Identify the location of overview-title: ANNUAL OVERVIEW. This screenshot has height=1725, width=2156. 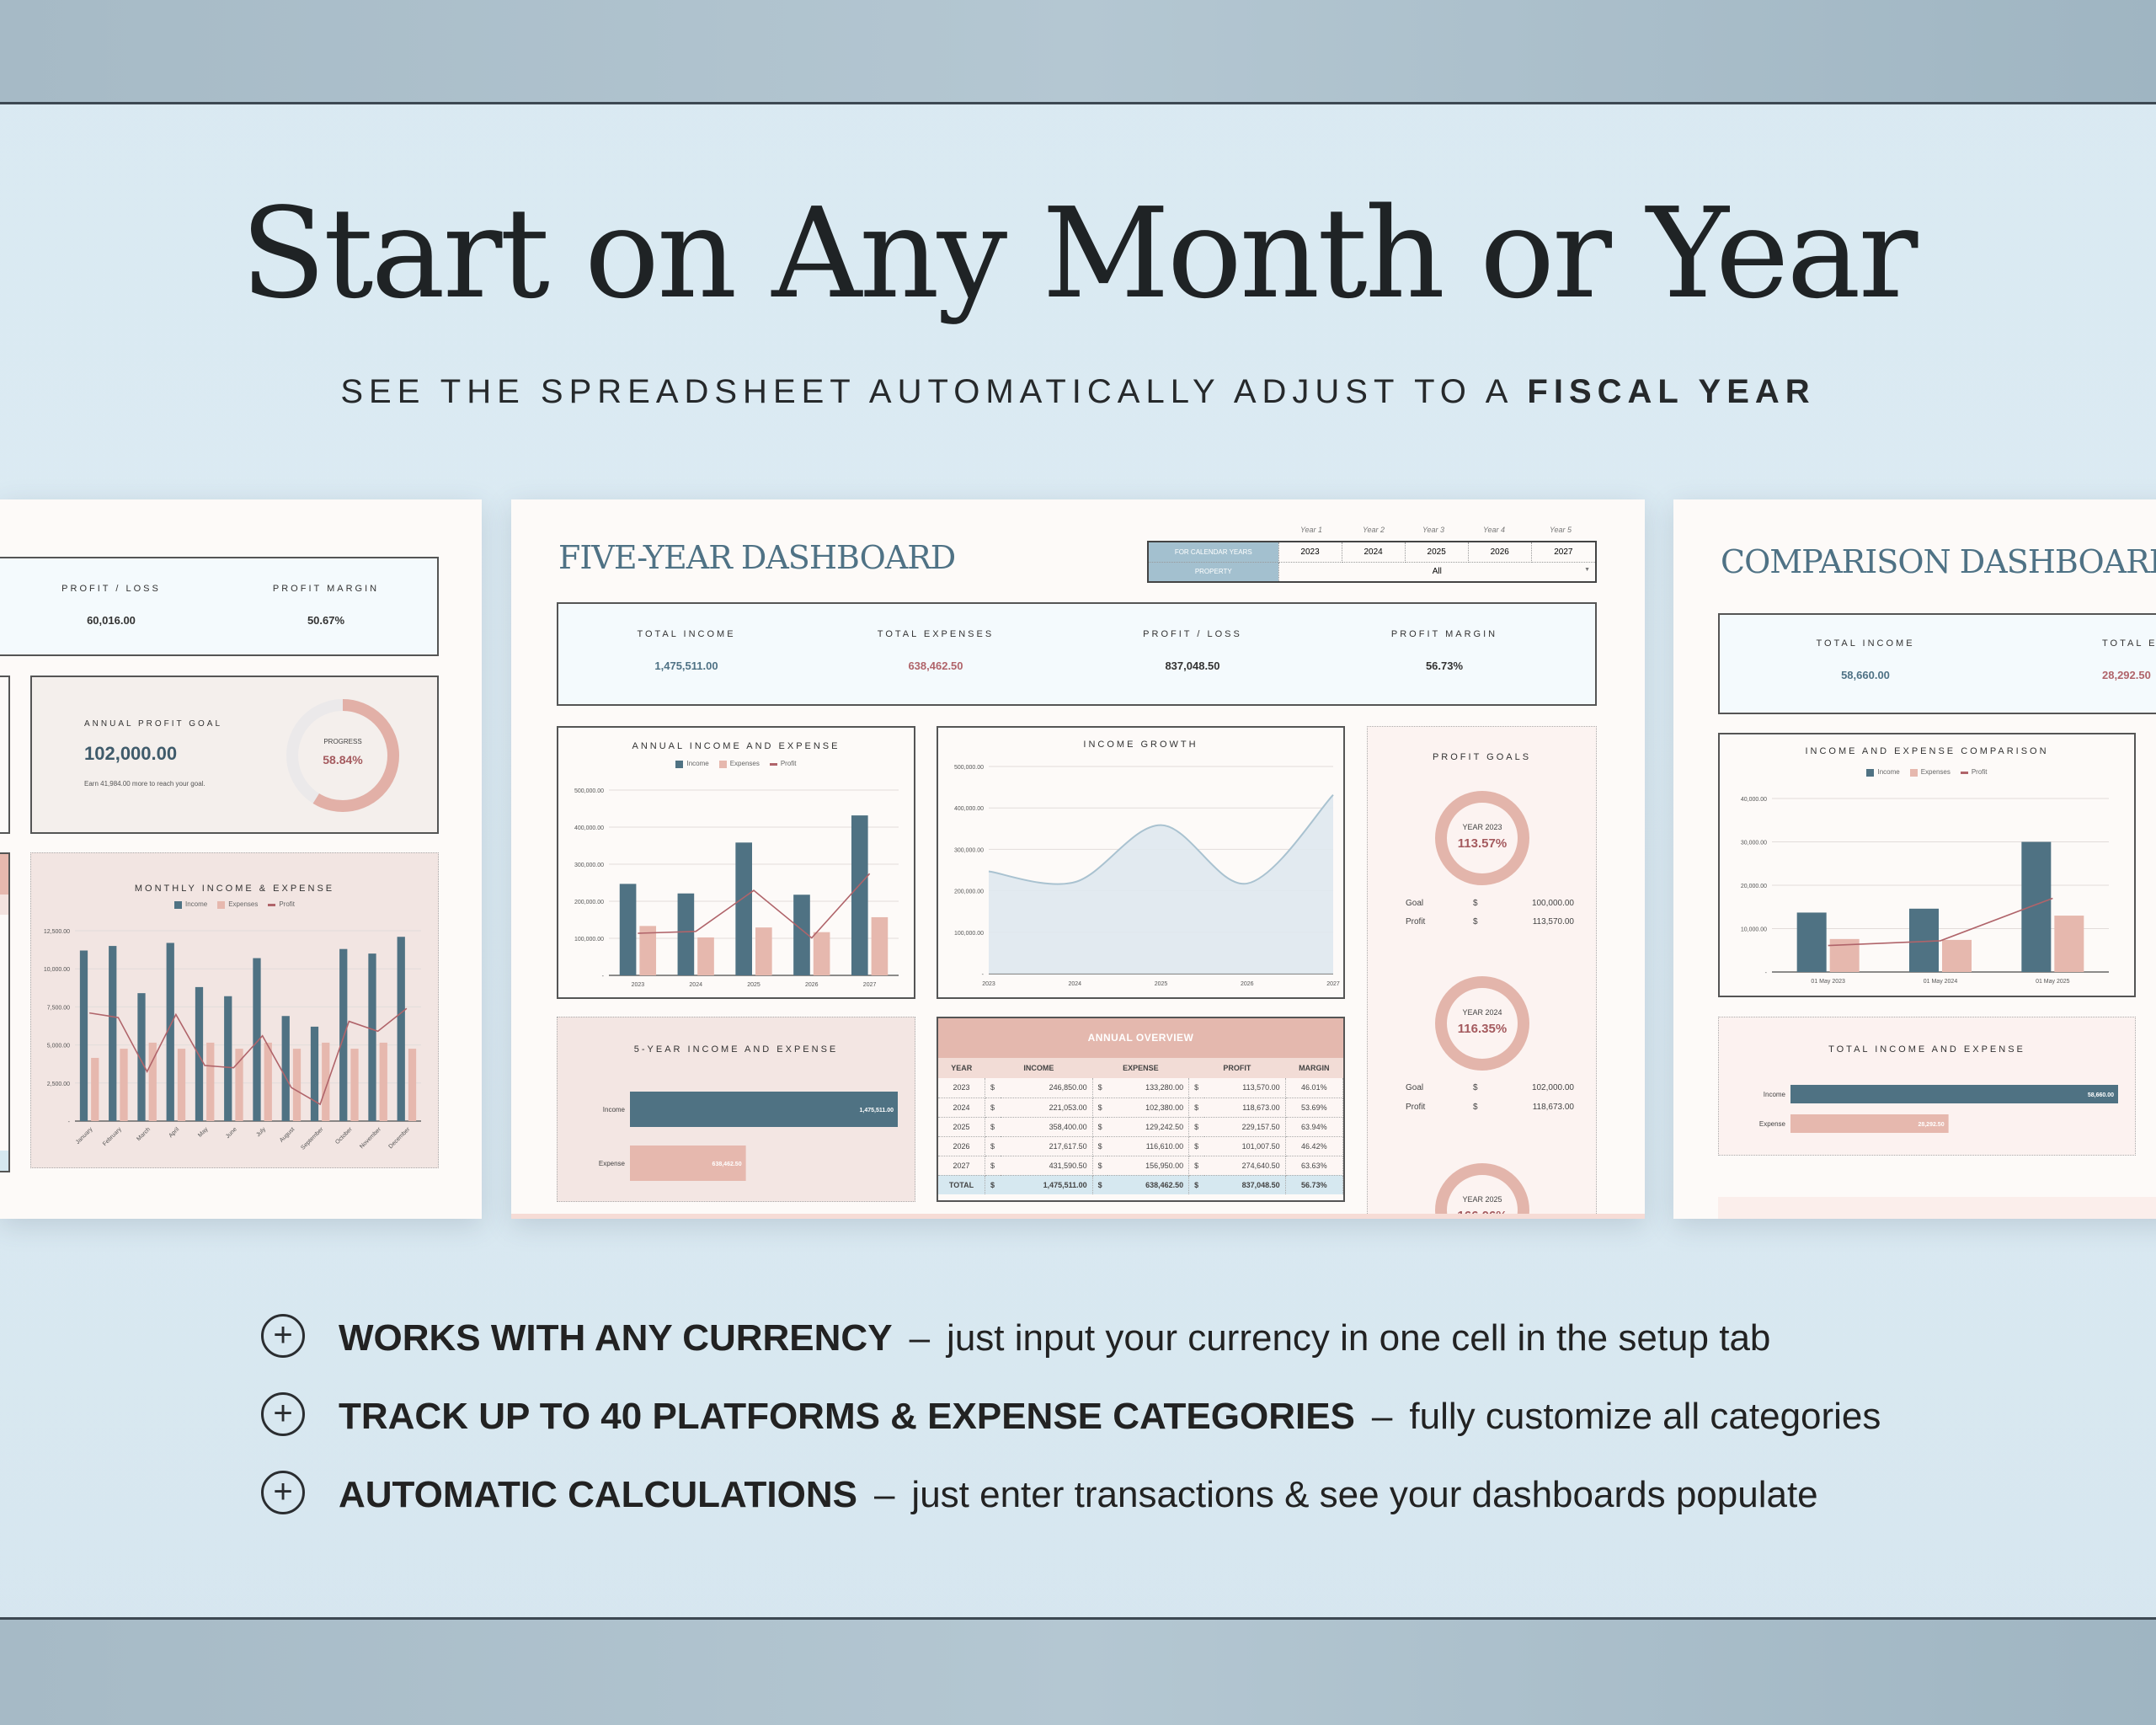
(1140, 1038).